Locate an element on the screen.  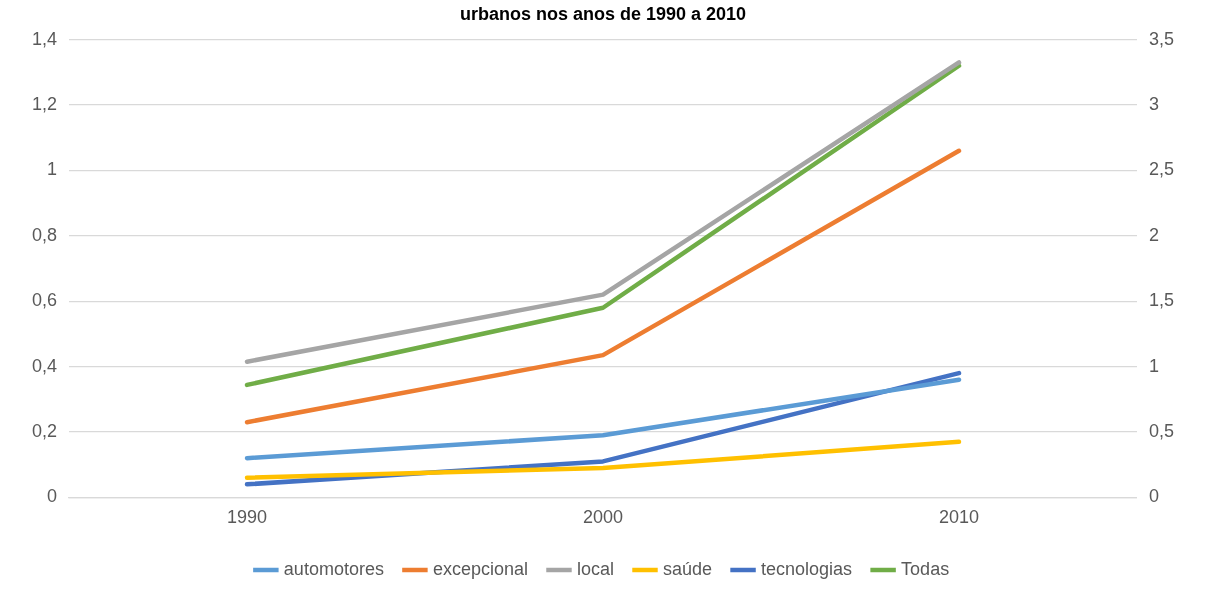
y2-tick-label: 1 is located at coordinates (1153, 365).